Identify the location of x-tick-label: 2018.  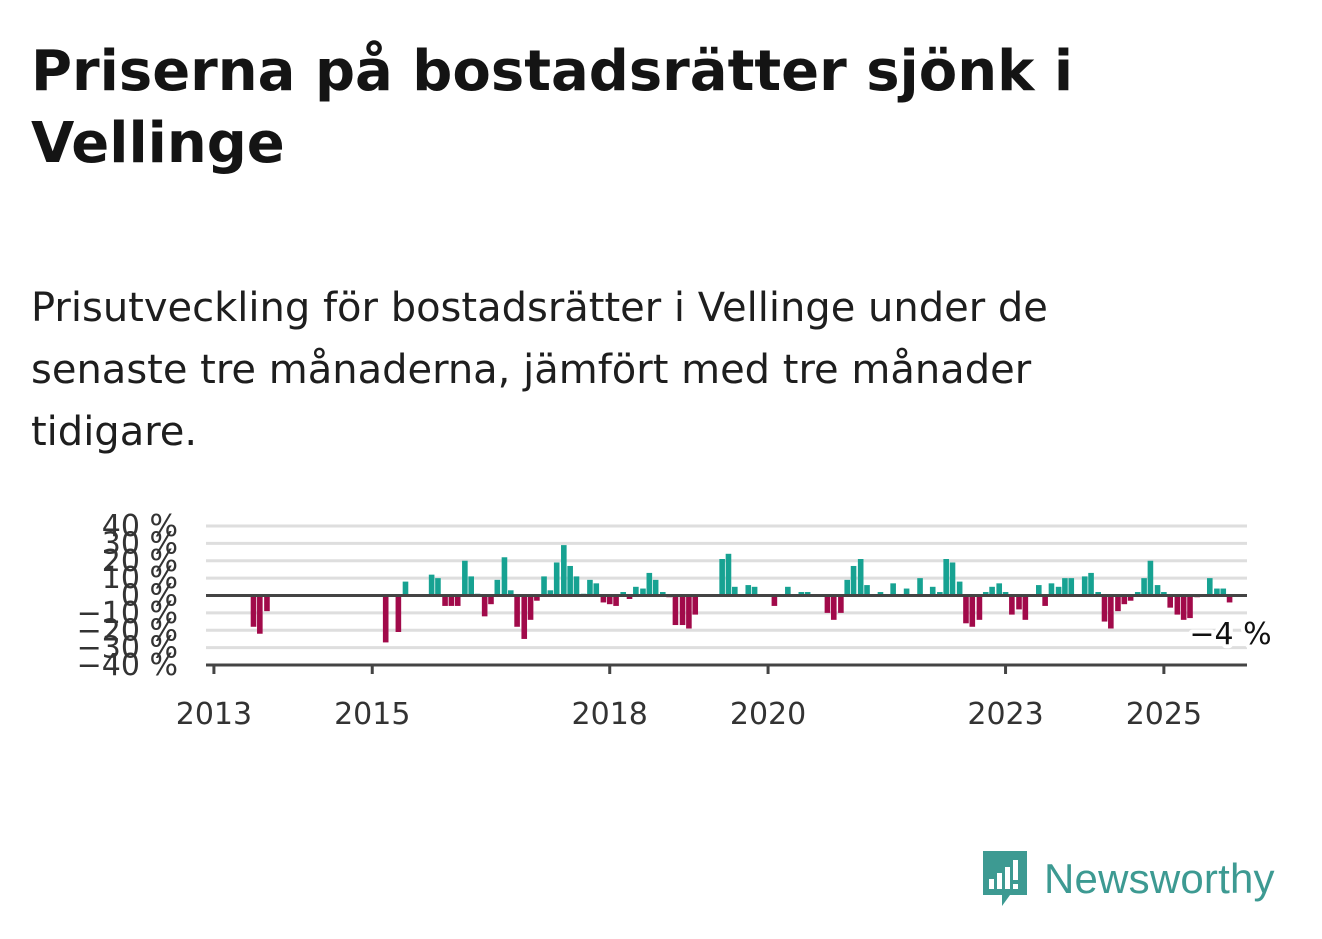
(610, 714).